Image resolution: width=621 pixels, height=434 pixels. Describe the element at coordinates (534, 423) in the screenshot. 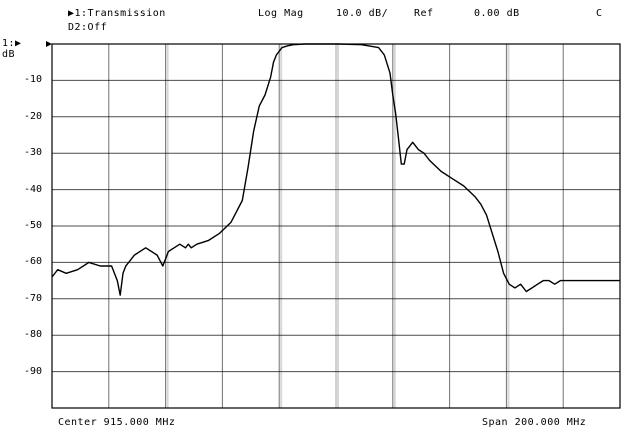

I see `span-frequency: Span 200.000 MHz` at that location.